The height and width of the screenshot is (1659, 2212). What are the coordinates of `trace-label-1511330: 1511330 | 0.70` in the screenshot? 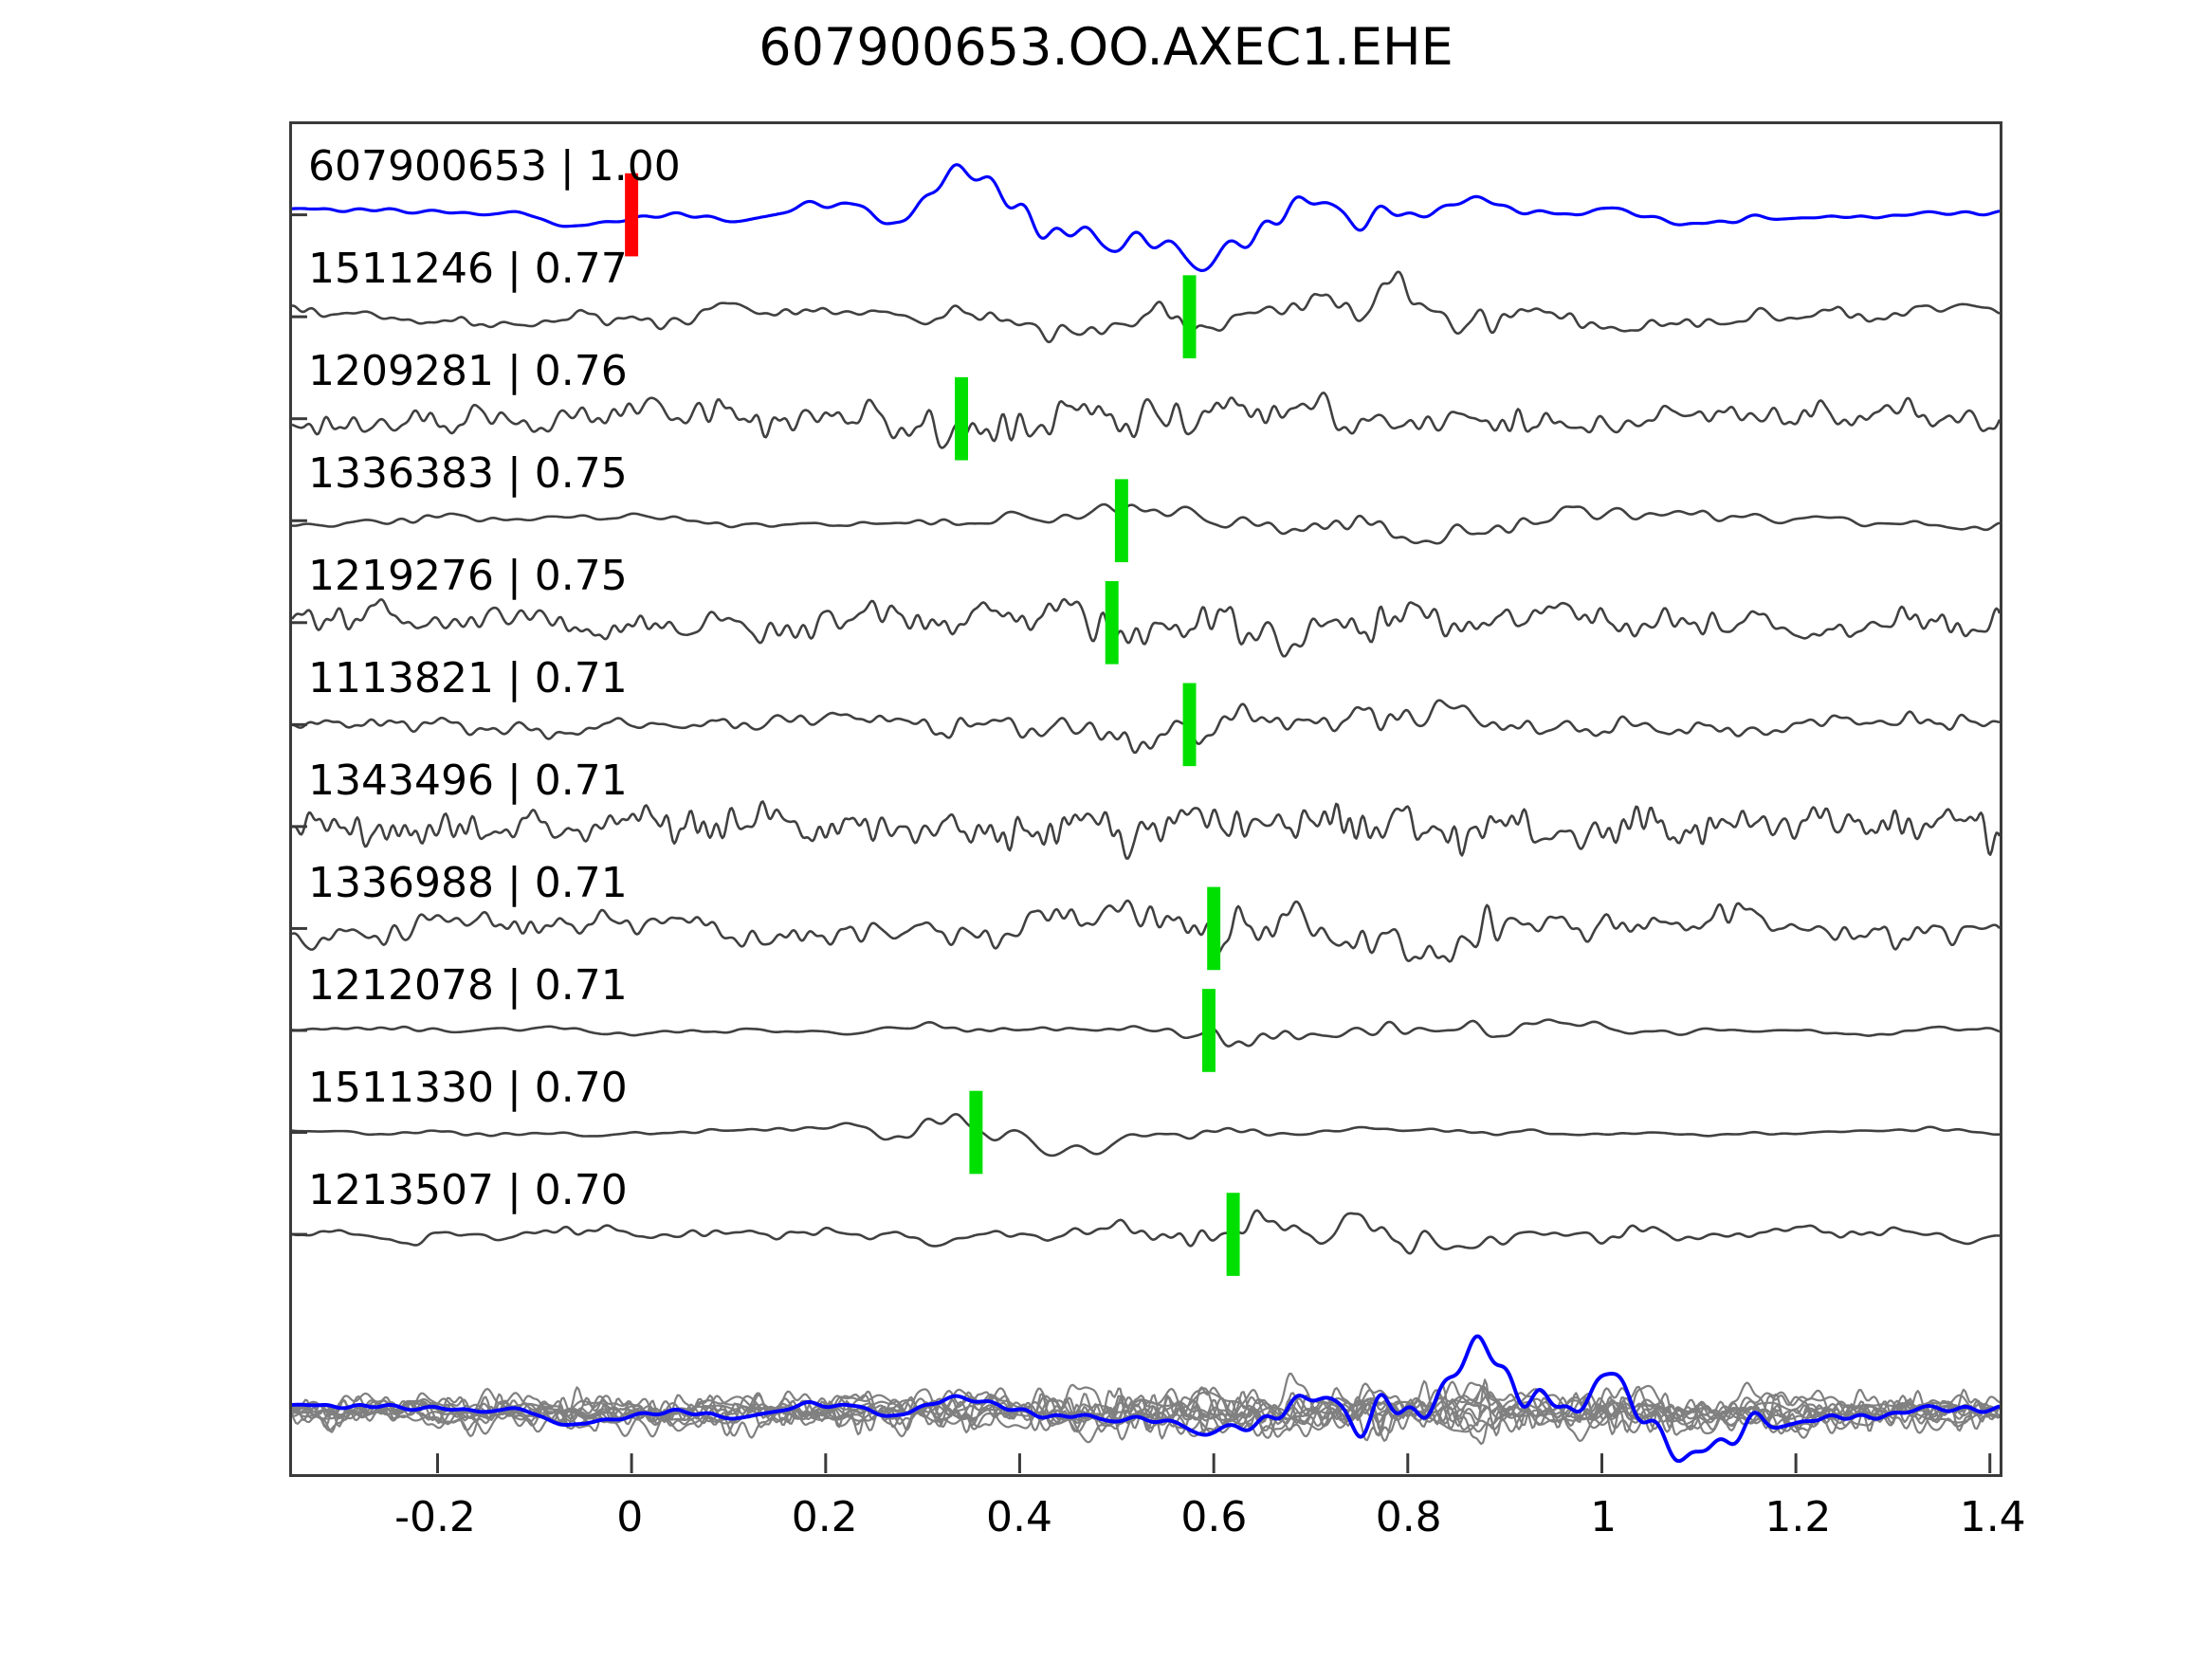 It's located at (468, 1088).